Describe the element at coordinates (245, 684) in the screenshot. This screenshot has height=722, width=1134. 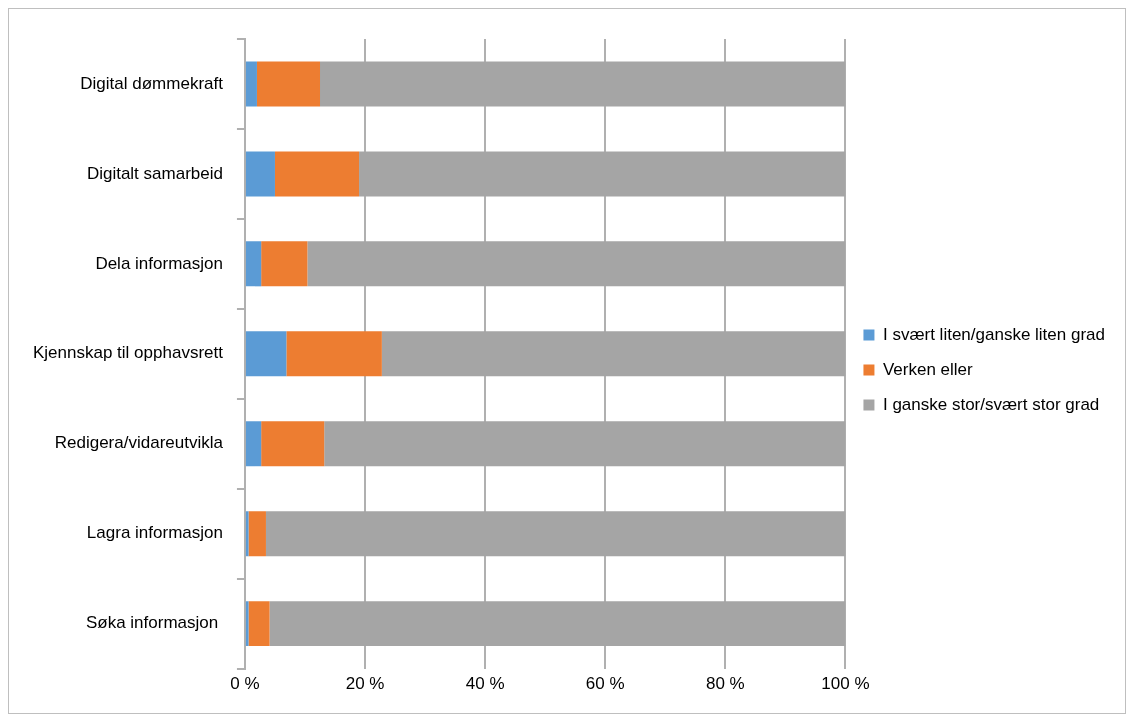
I see `x-tick-label: 0 %` at that location.